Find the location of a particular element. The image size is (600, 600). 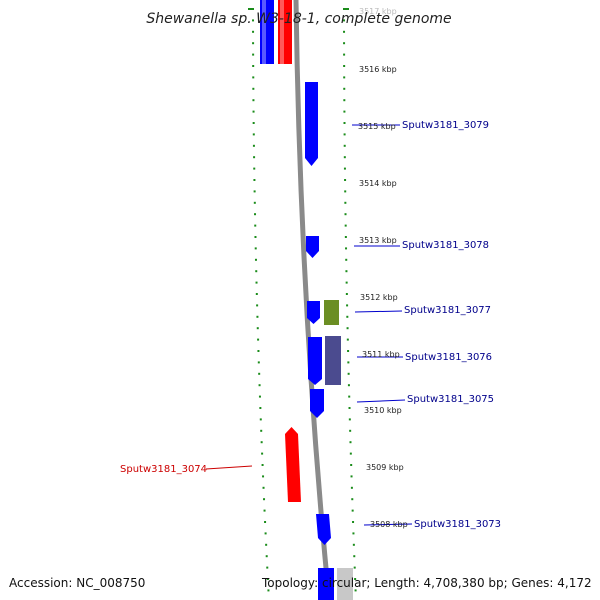

gene-features is located at coordinates (313, 313).